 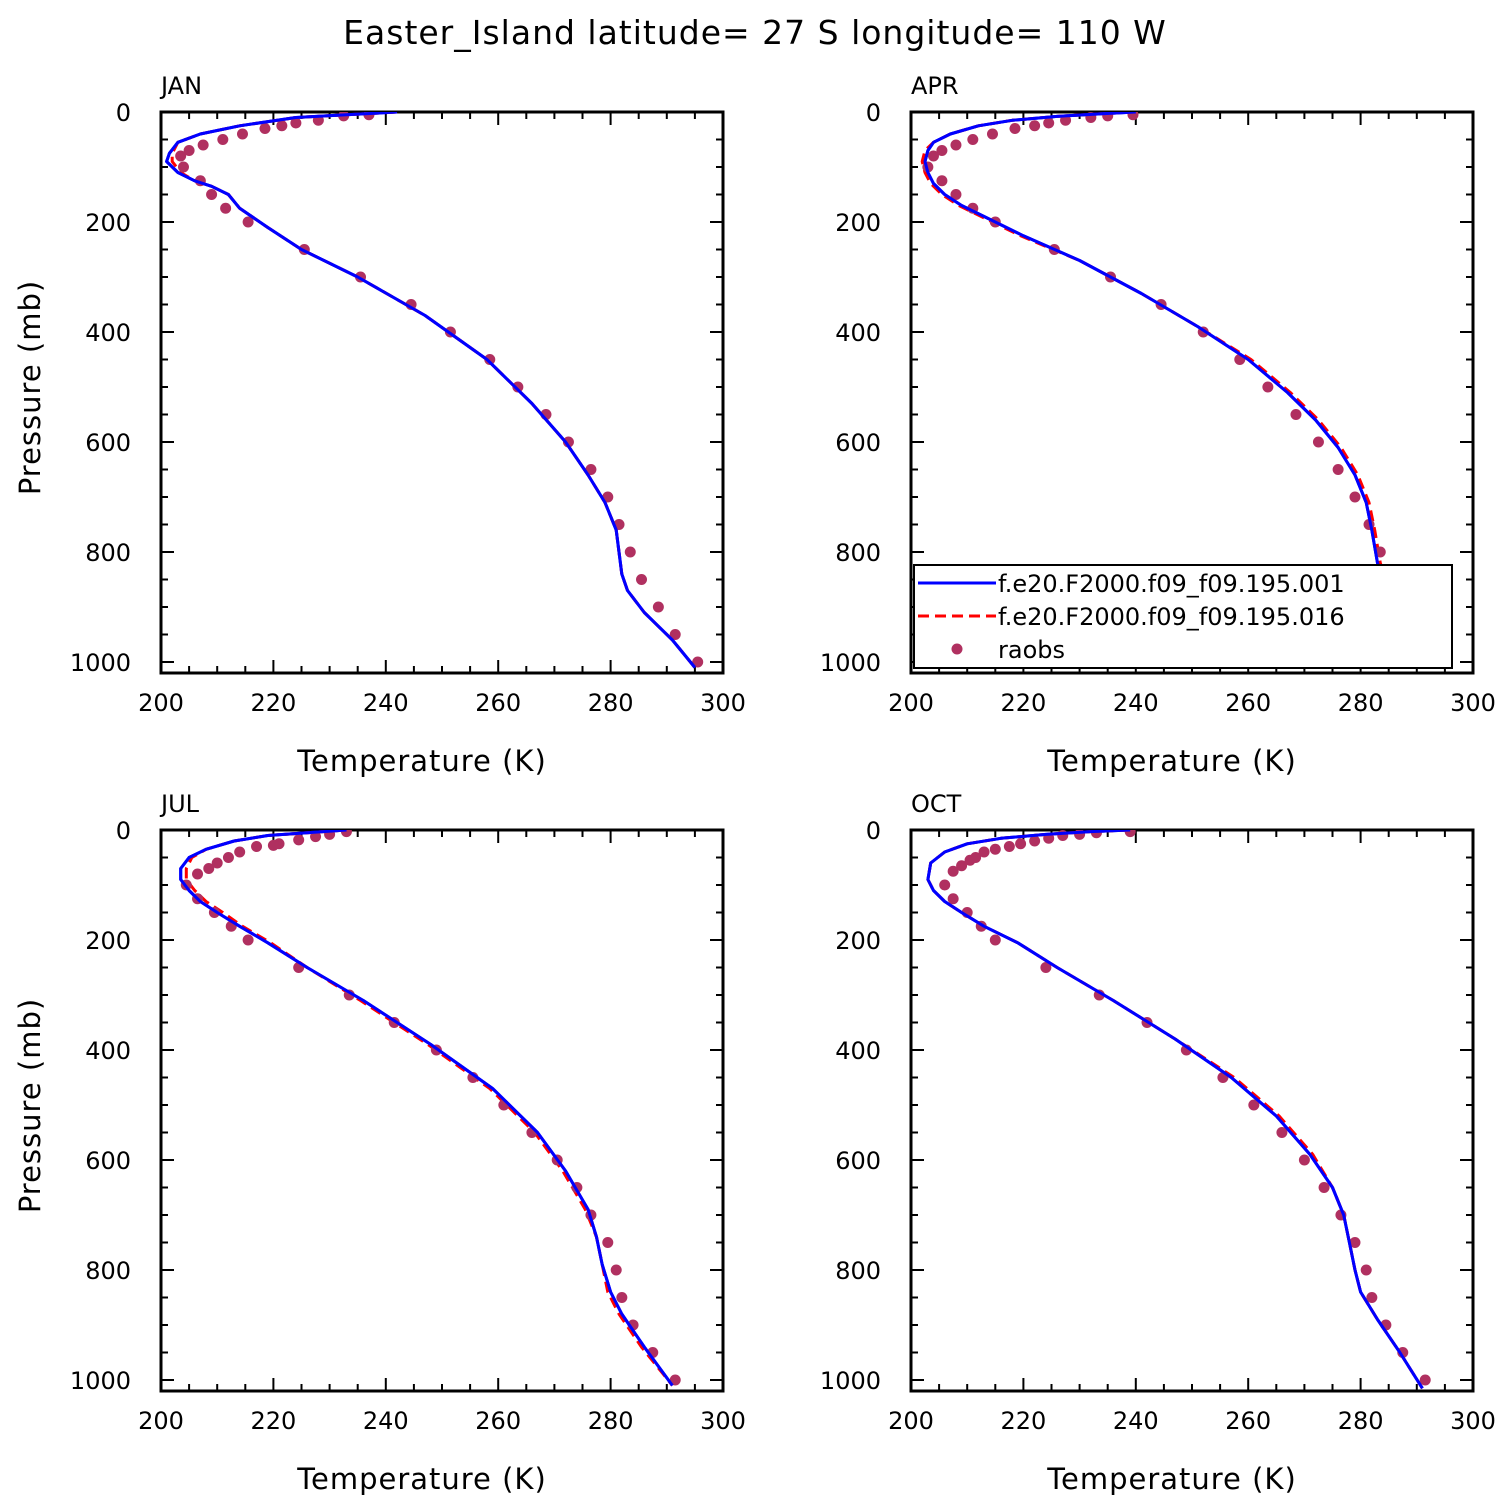 I want to click on plot-frame-jul, so click(x=442, y=1110).